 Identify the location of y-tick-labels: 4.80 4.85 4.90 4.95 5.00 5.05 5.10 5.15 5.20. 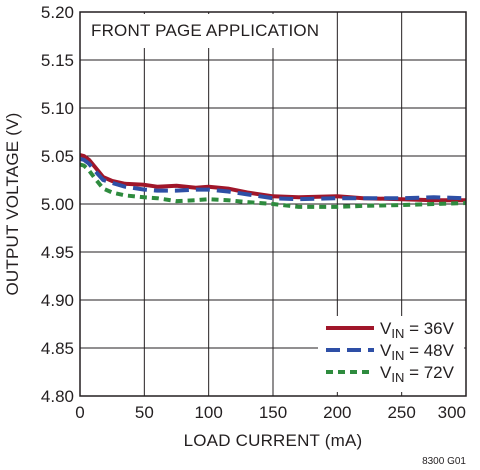
(57, 204).